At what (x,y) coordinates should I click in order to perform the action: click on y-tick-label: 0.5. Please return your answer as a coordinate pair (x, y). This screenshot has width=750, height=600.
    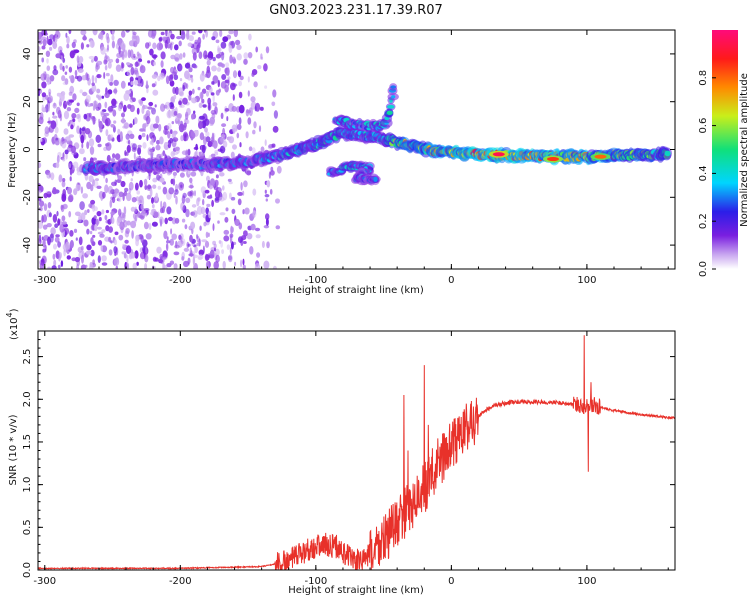
    Looking at the image, I should click on (27, 527).